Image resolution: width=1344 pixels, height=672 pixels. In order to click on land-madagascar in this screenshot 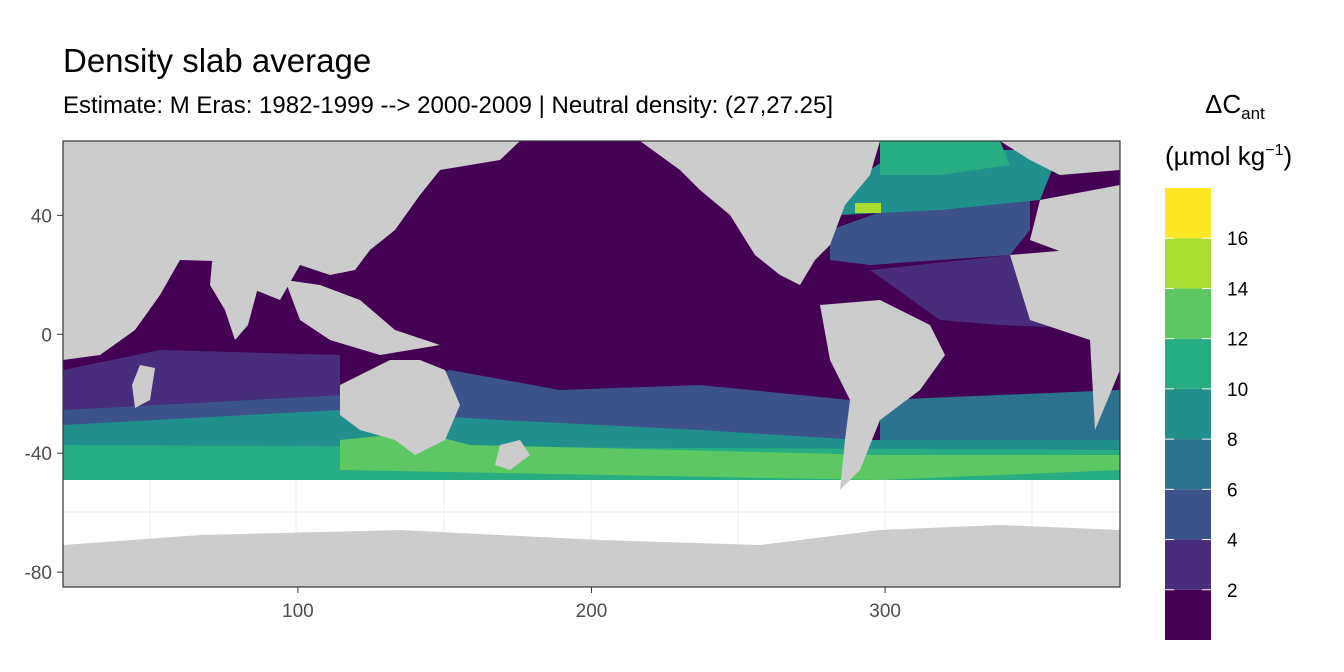, I will do `click(143, 386)`.